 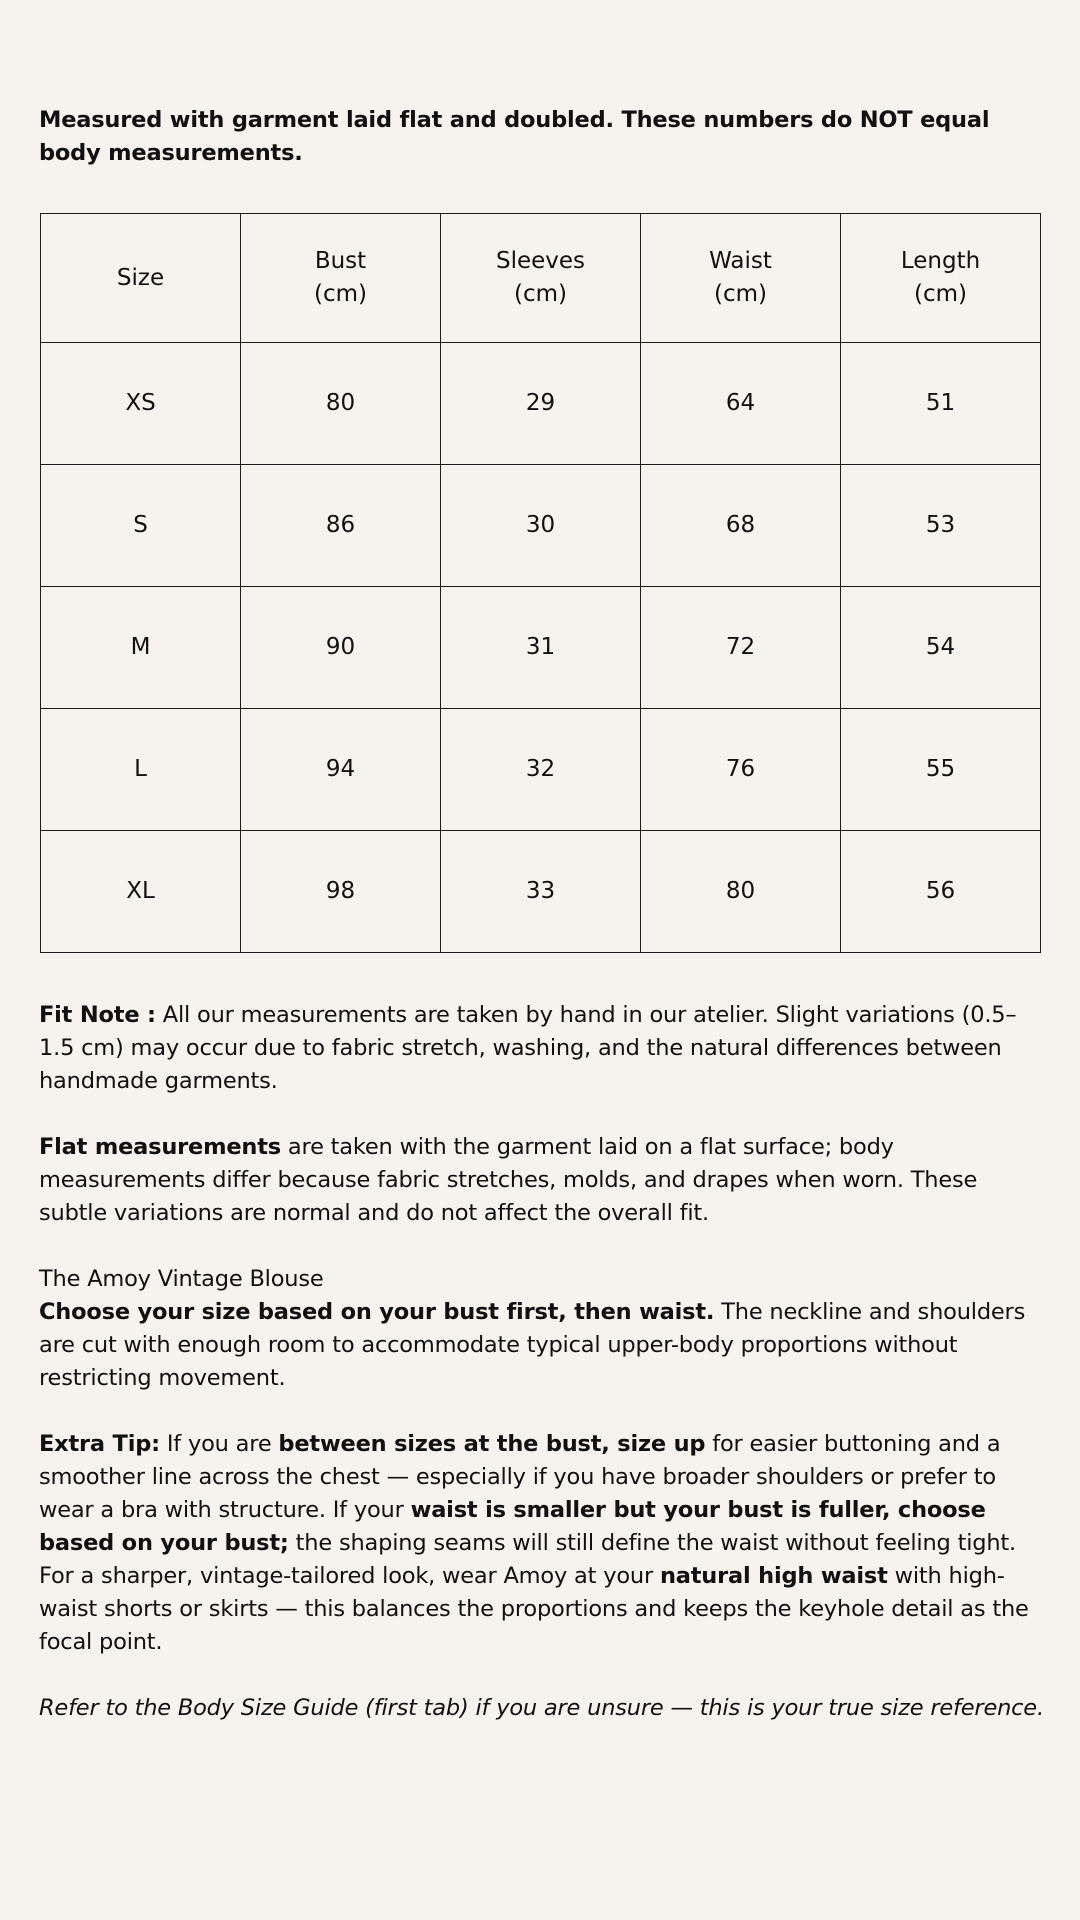 I want to click on table-row: L 94 32 76 55, so click(x=540, y=769).